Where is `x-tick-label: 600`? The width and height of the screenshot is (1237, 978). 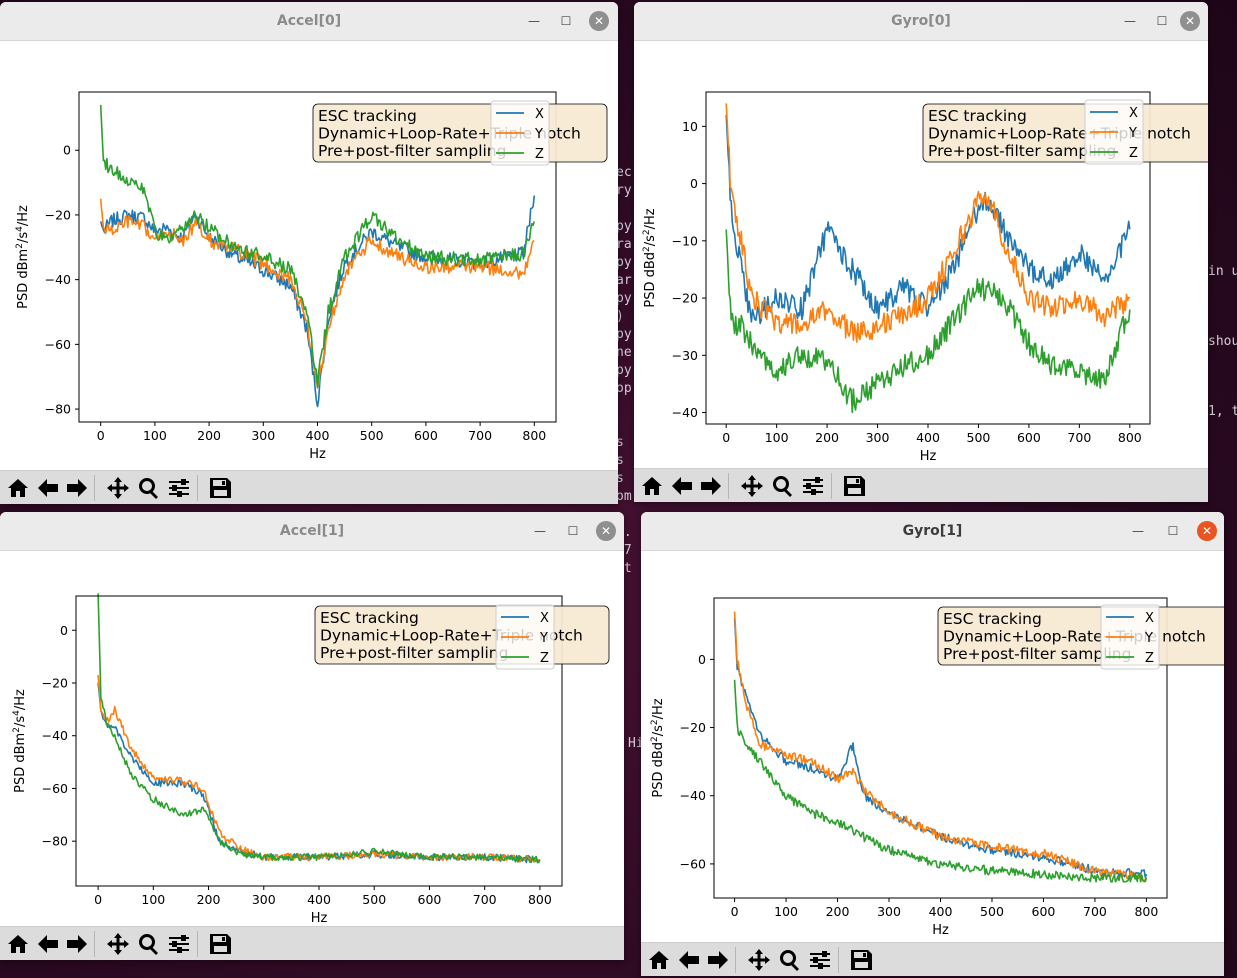 x-tick-label: 600 is located at coordinates (430, 899).